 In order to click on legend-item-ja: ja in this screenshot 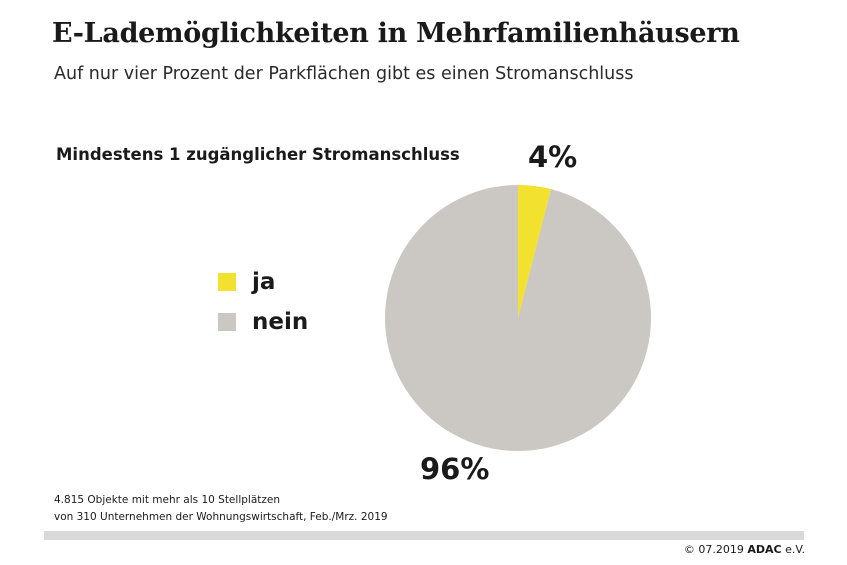, I will do `click(263, 282)`.